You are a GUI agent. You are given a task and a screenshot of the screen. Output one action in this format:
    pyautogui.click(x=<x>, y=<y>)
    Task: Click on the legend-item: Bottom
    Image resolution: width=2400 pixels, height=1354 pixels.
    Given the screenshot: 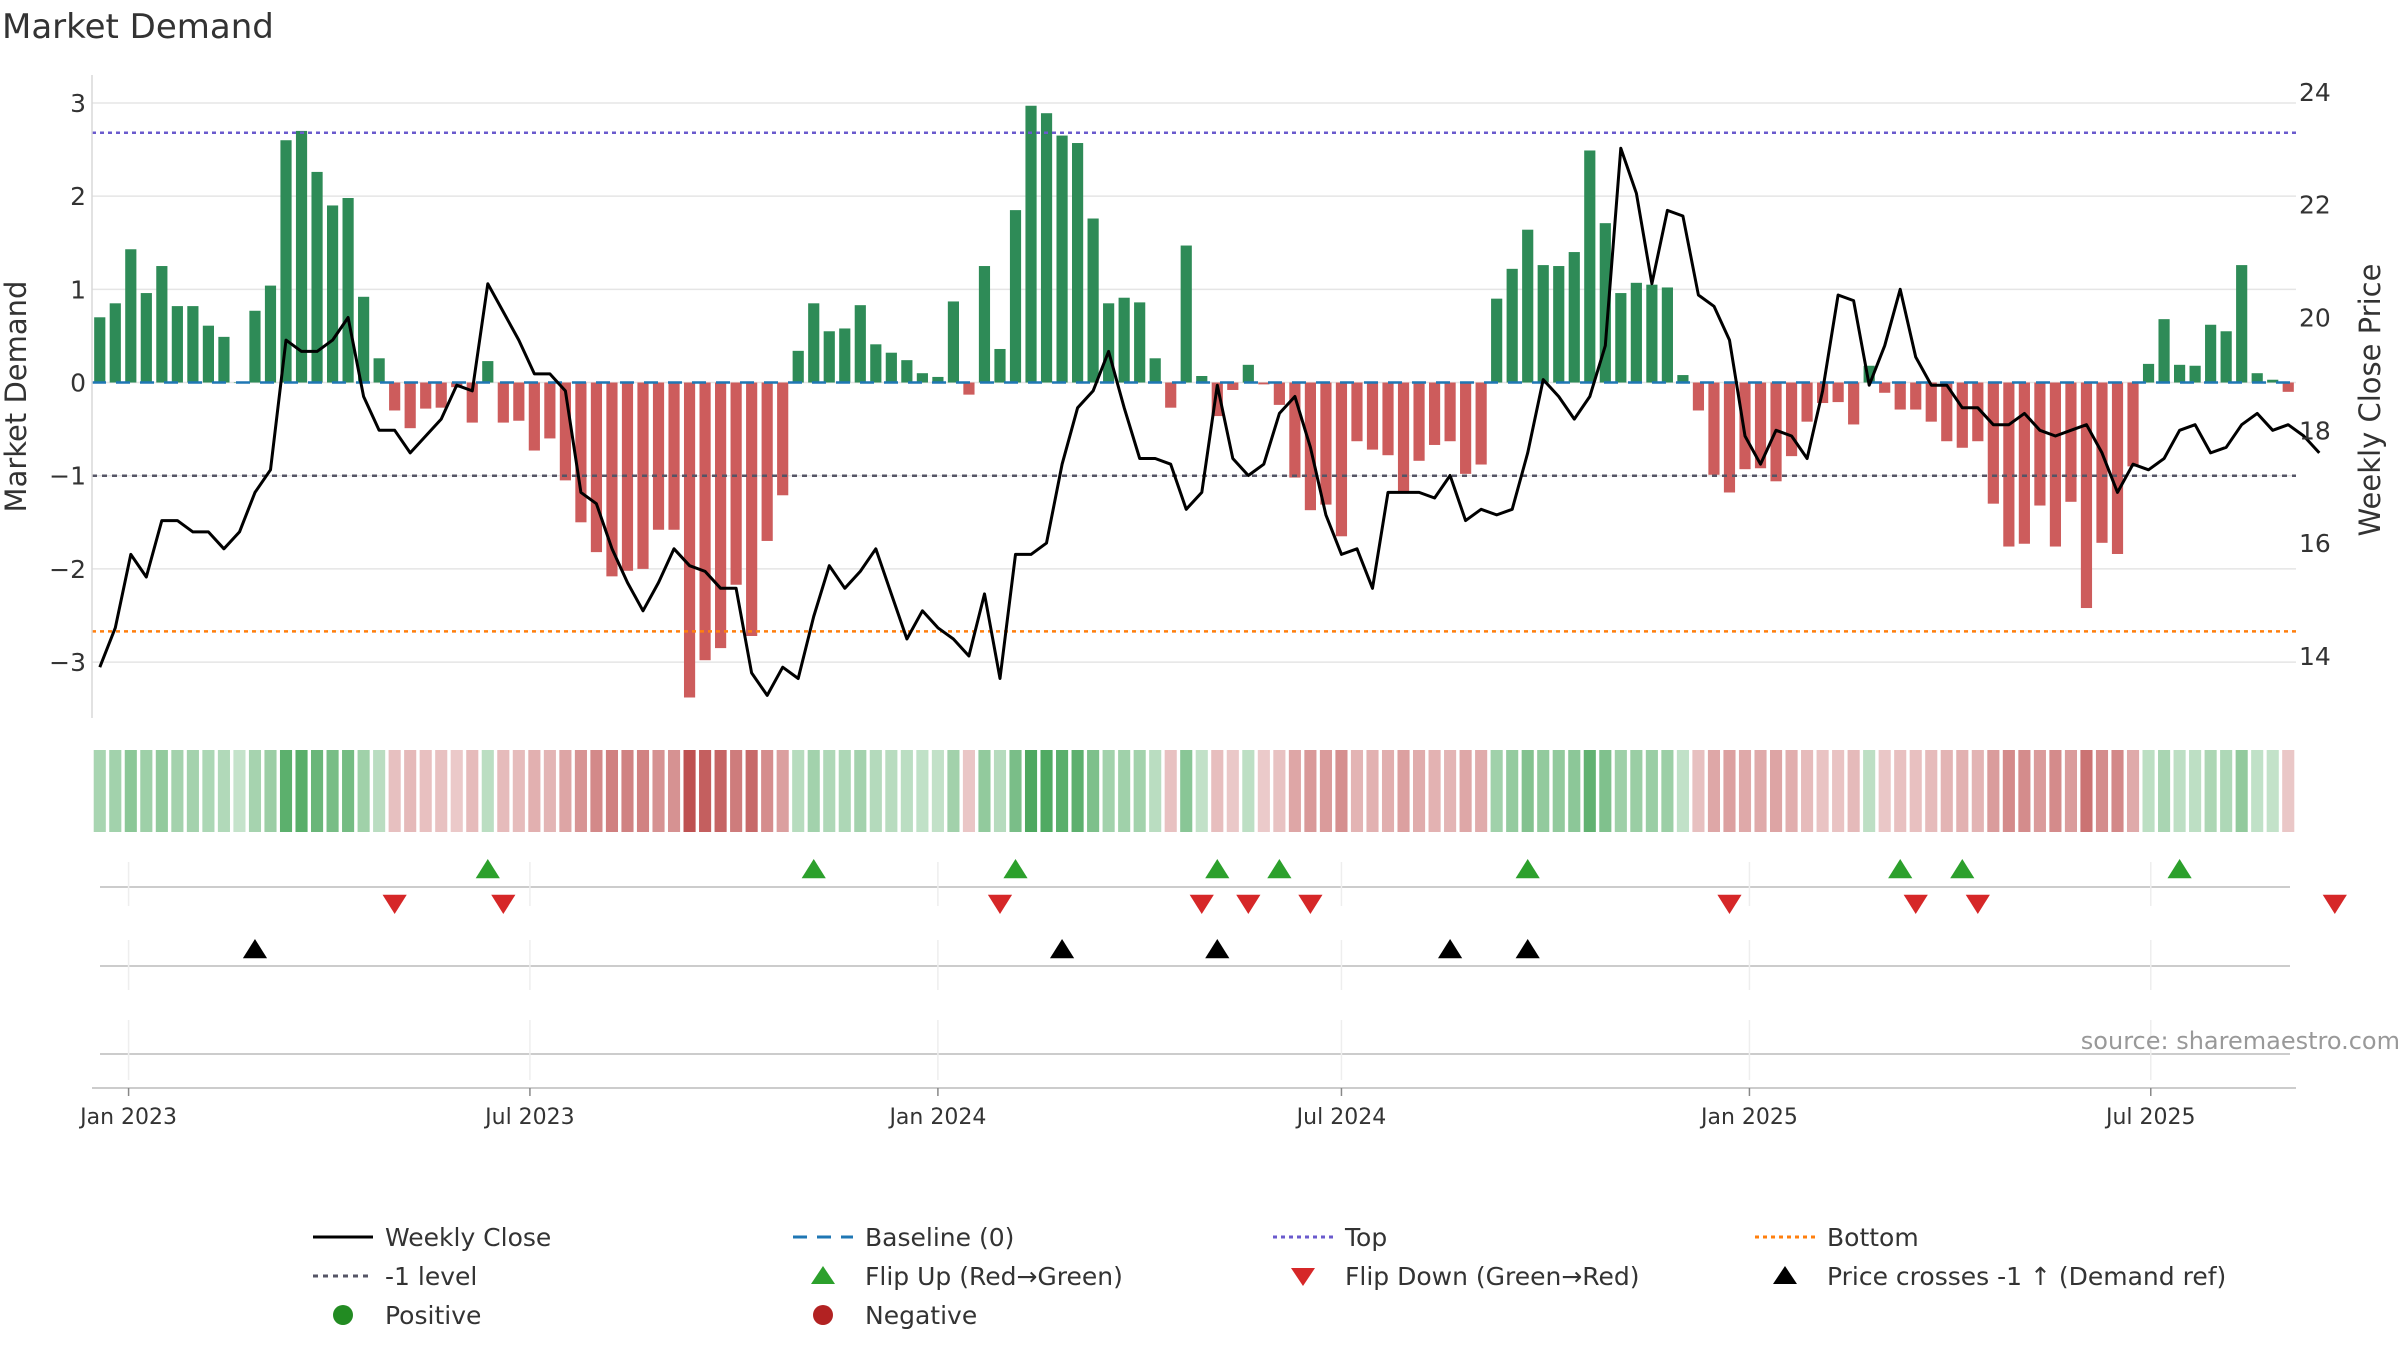 What is the action you would take?
    pyautogui.click(x=1837, y=1237)
    